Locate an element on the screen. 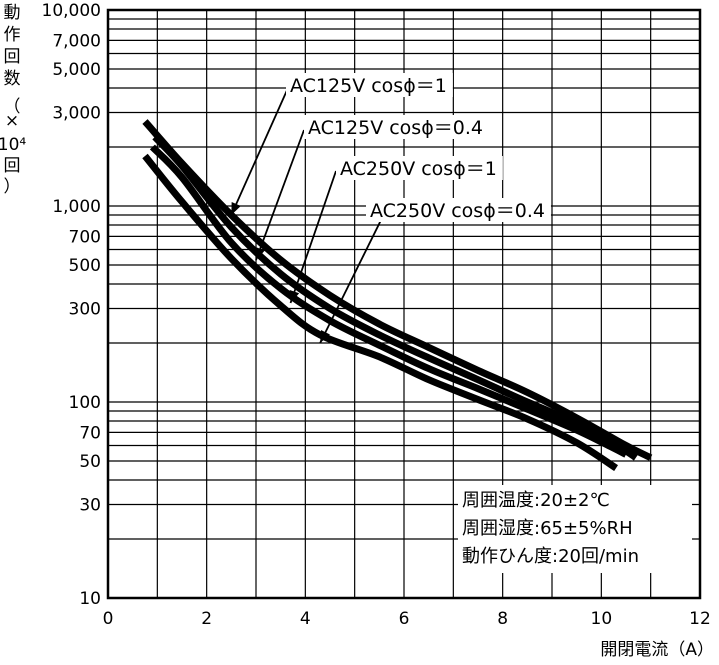  y-axis-label-char: ） is located at coordinates (12, 187).